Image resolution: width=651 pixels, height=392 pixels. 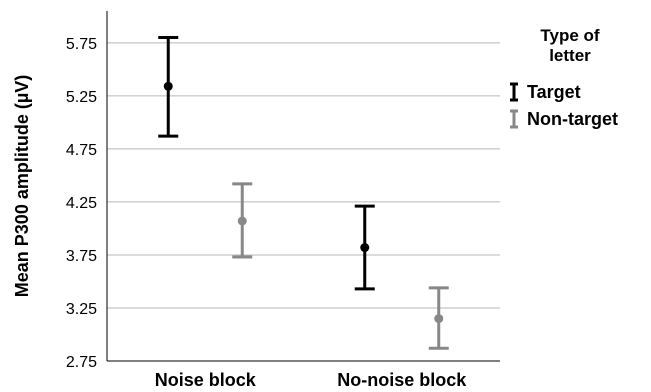 I want to click on legend-title-line-2: letter, so click(x=570, y=55).